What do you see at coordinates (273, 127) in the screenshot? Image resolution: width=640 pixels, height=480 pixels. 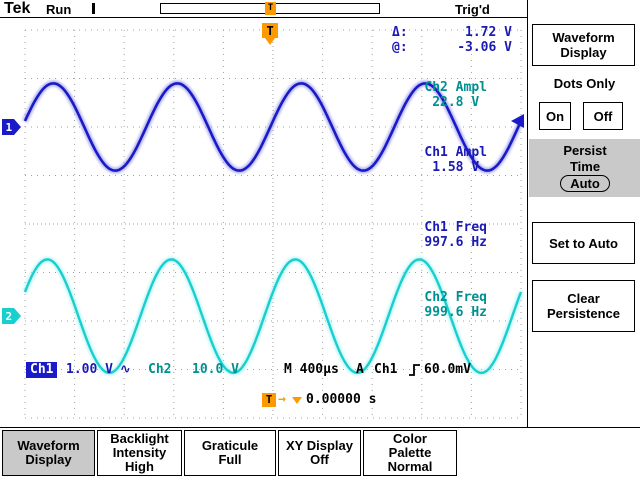 I see `ch1-trace` at bounding box center [273, 127].